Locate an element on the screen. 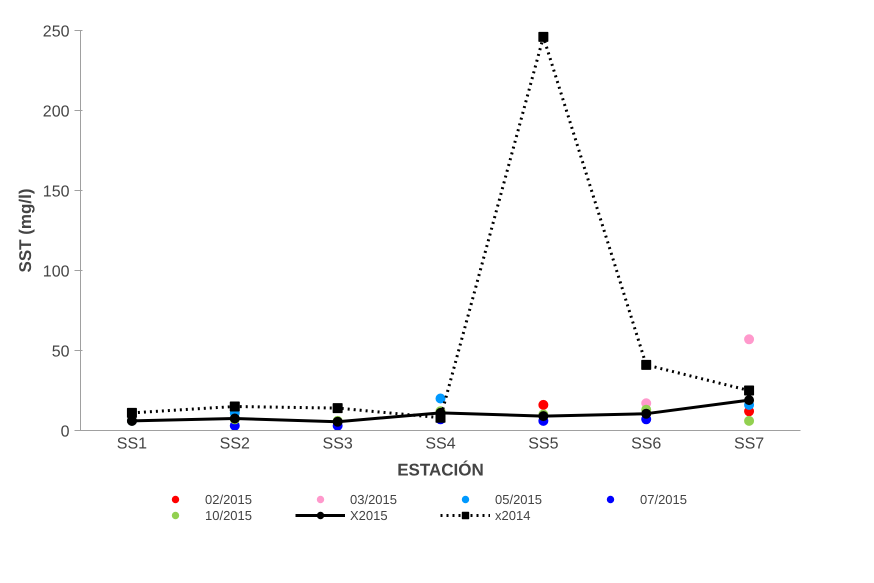  legend-label: 07/2015 is located at coordinates (664, 499).